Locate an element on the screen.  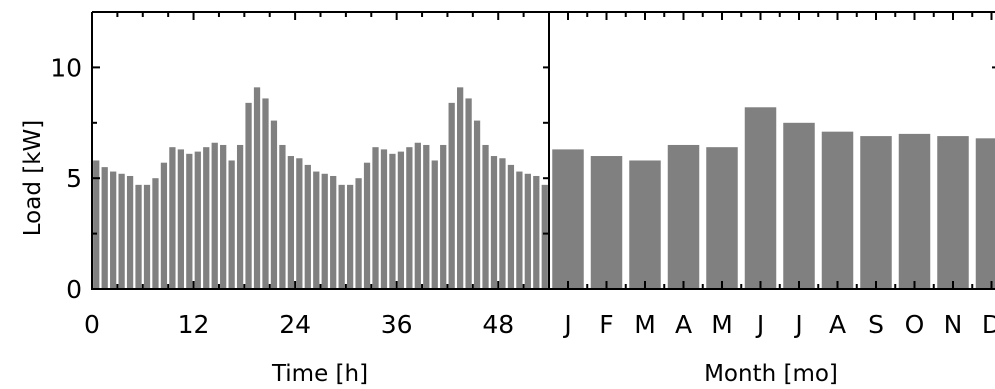
y-tick-label: 5 is located at coordinates (74, 178).